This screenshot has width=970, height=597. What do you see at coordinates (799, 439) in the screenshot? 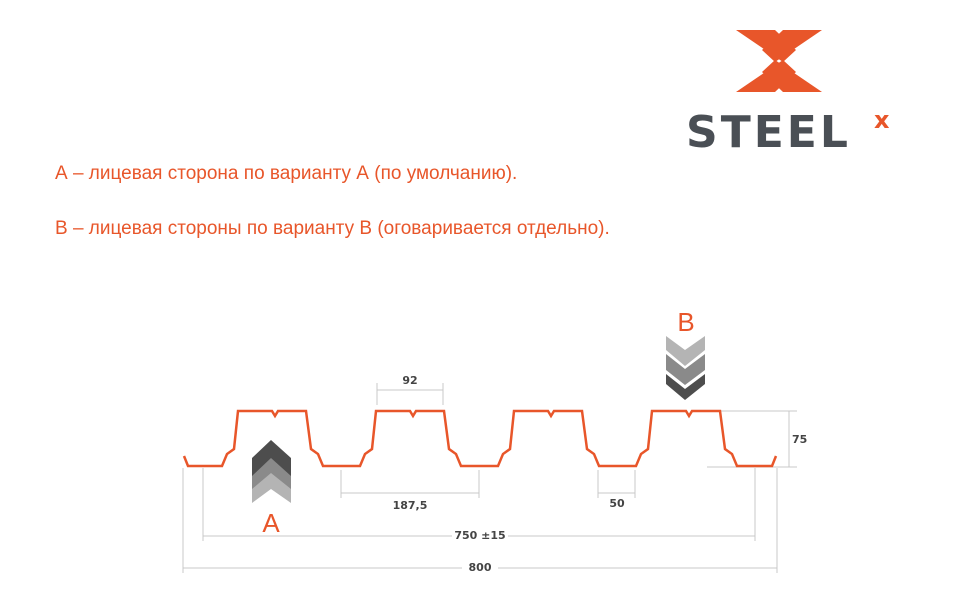
I see `dim-height: 75` at bounding box center [799, 439].